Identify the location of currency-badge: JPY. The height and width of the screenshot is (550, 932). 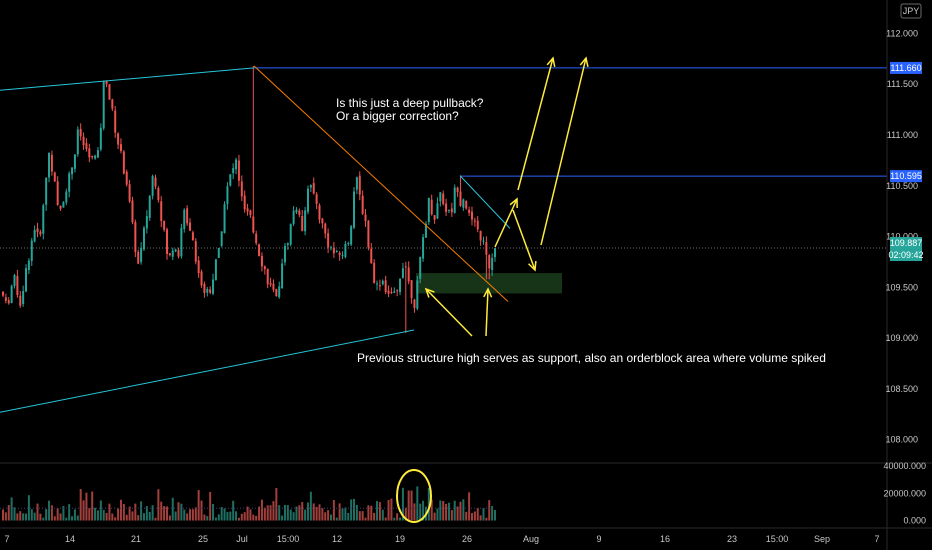
(911, 11).